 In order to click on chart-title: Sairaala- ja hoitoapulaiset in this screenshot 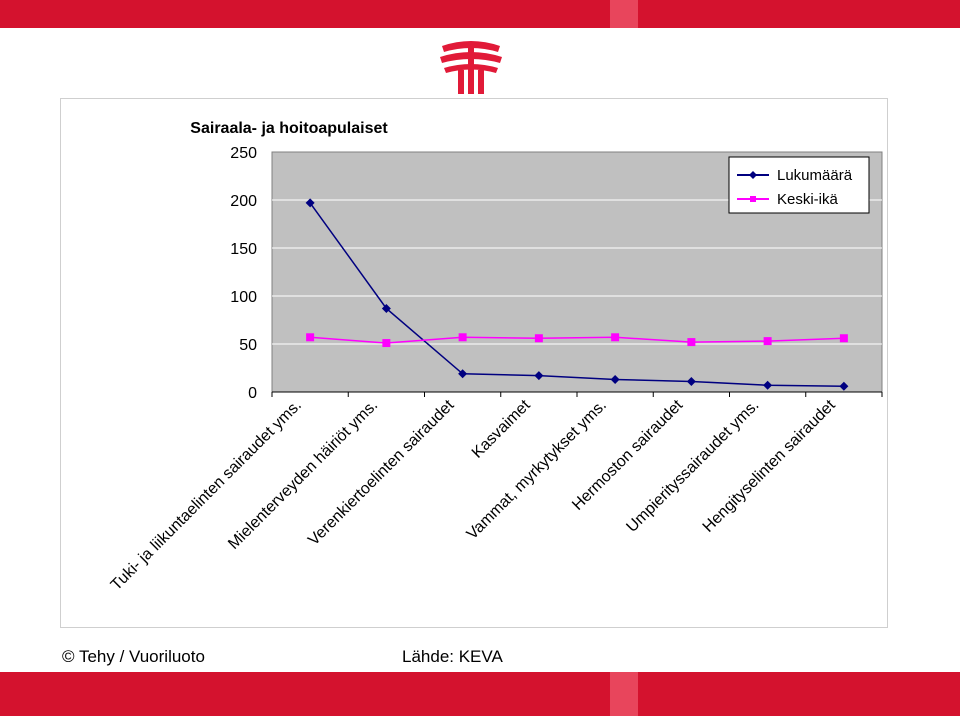, I will do `click(289, 128)`.